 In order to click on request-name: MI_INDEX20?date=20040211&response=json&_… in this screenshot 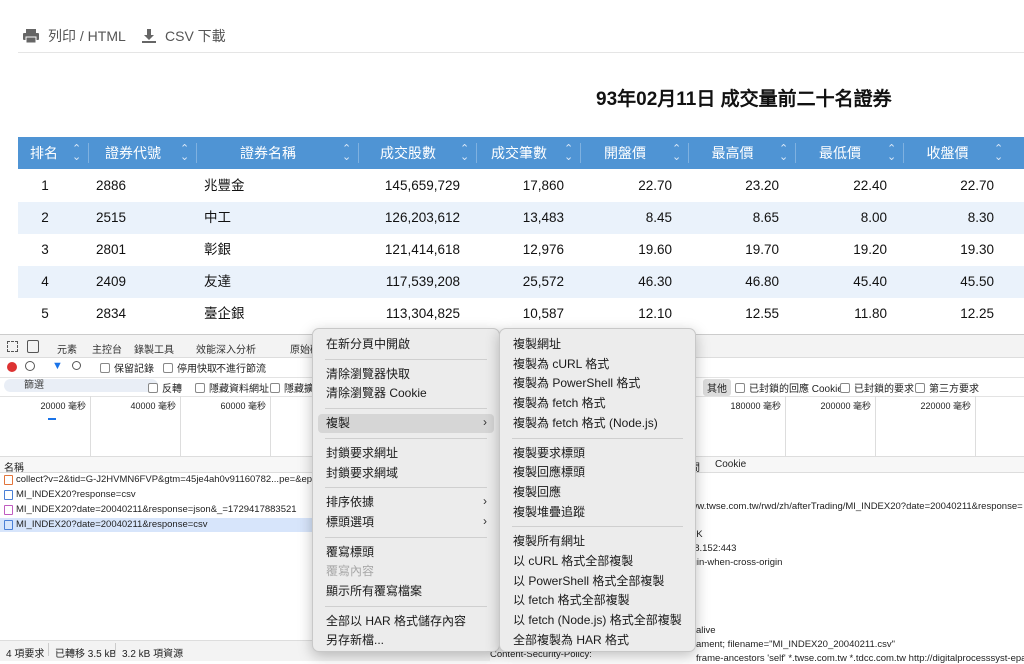, I will do `click(156, 509)`.